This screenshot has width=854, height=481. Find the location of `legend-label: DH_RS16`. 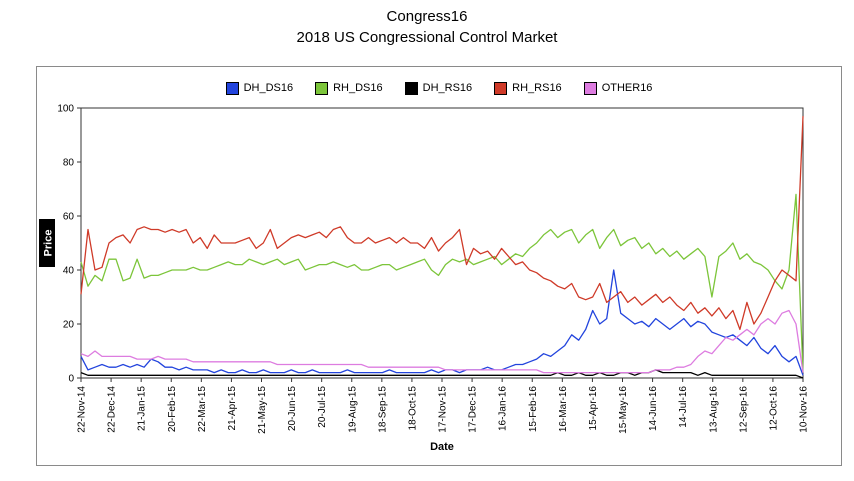

legend-label: DH_RS16 is located at coordinates (447, 88).